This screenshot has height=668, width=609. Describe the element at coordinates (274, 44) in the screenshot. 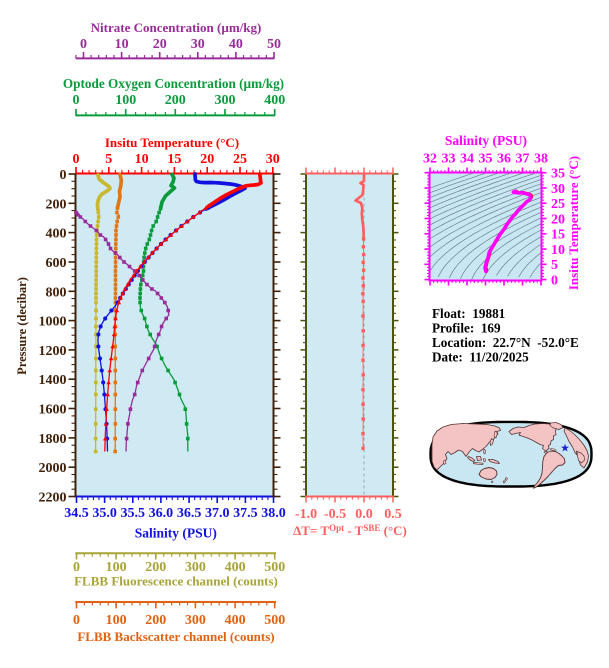

I see `svg-text: 50` at that location.